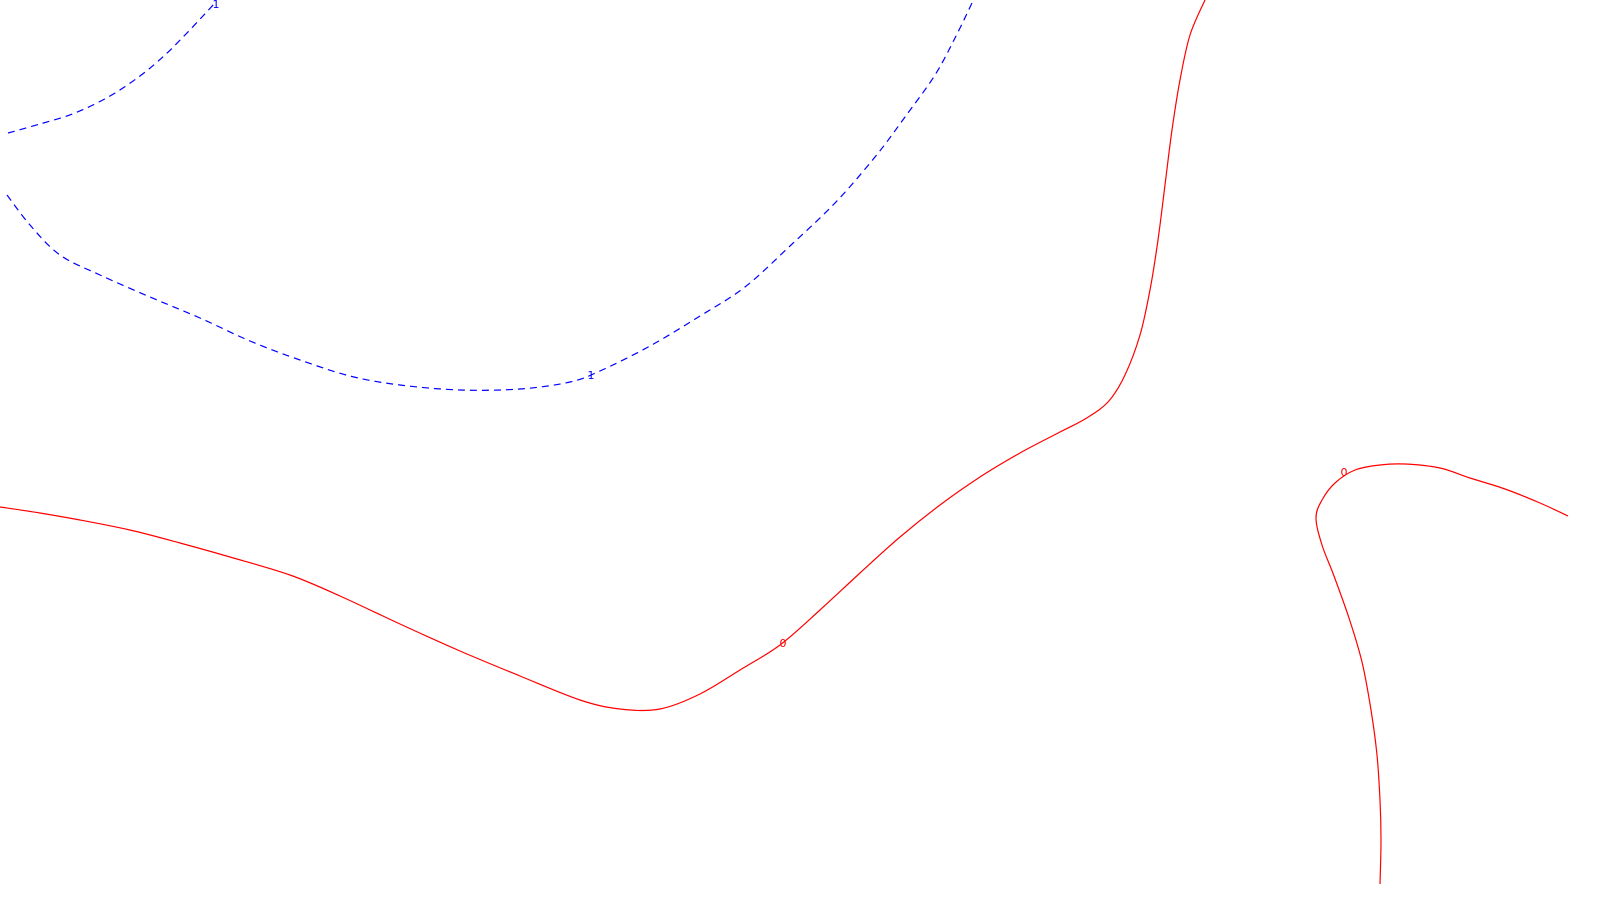 Image resolution: width=1600 pixels, height=900 pixels. What do you see at coordinates (591, 375) in the screenshot?
I see `contour-label-2: 1` at bounding box center [591, 375].